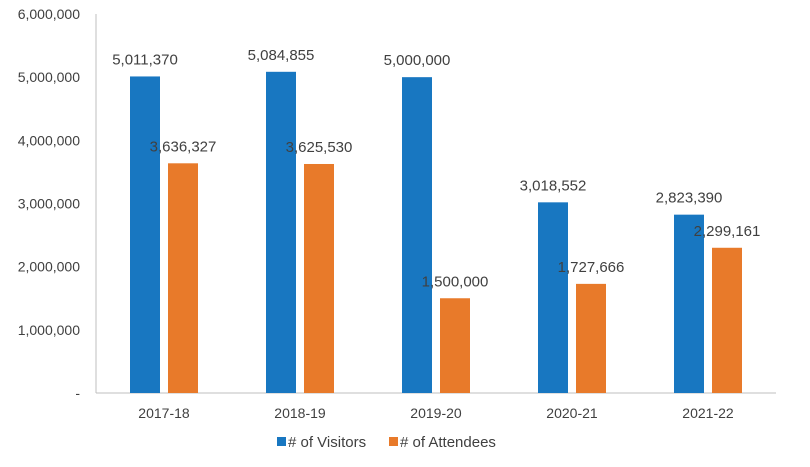 The image size is (810, 467). What do you see at coordinates (49, 140) in the screenshot?
I see `y-tick-label: 4,000,000` at bounding box center [49, 140].